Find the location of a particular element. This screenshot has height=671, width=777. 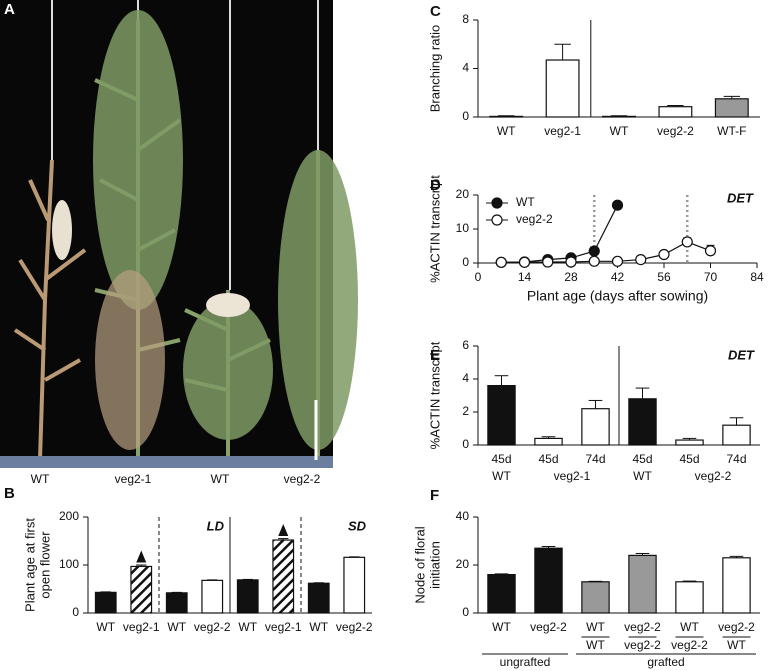

x-tick-label: 84 is located at coordinates (757, 277).